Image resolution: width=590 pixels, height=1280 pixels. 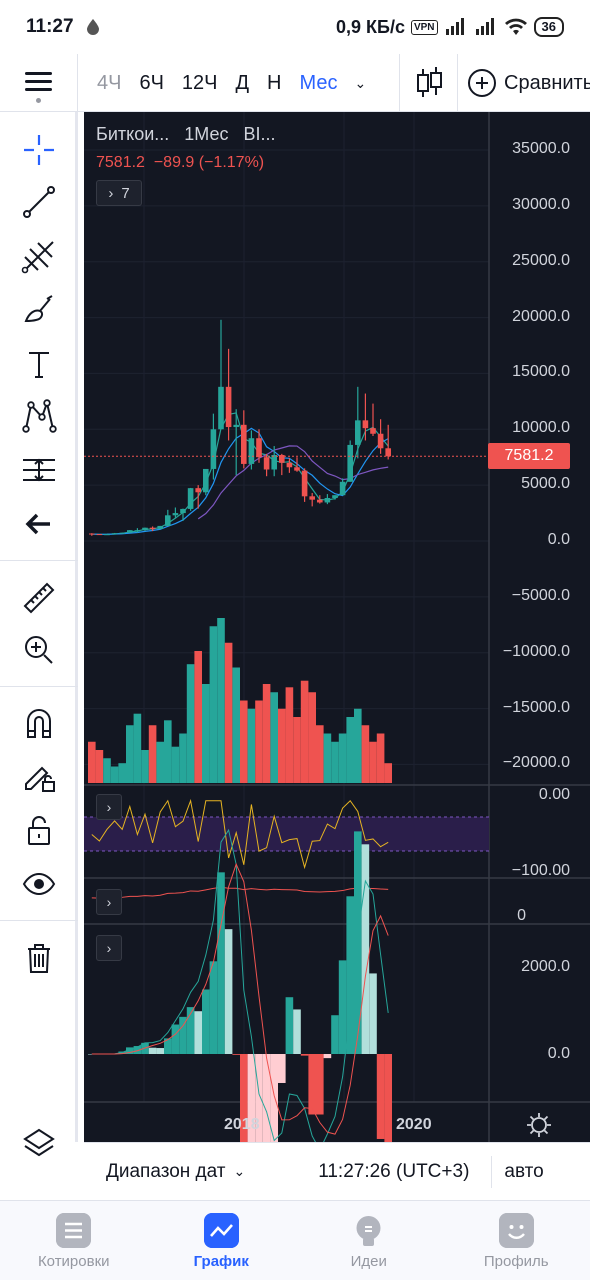 What do you see at coordinates (541, 428) in the screenshot?
I see `price-axis-label: 10000.0` at bounding box center [541, 428].